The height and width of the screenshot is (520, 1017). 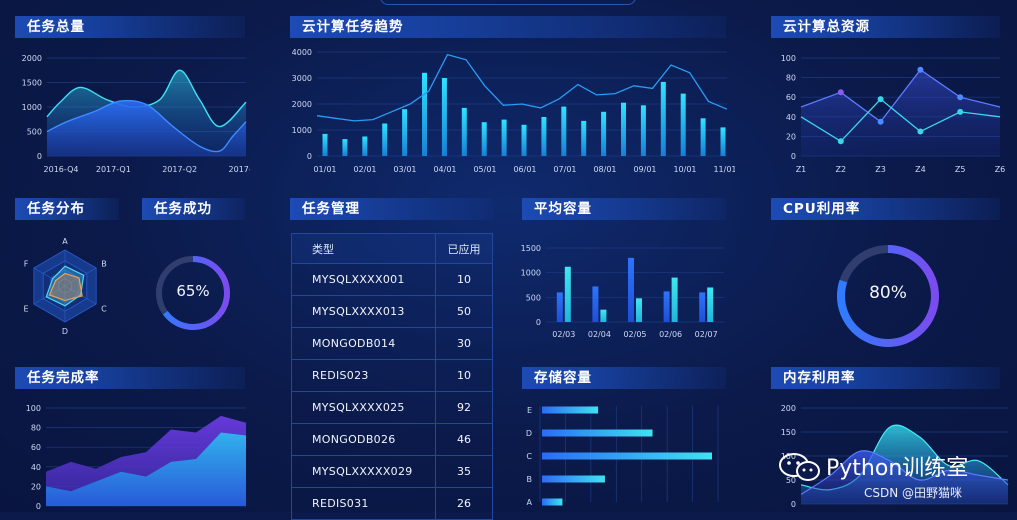 What do you see at coordinates (392, 439) in the screenshot?
I see `table-row: MONGODB026 46` at bounding box center [392, 439].